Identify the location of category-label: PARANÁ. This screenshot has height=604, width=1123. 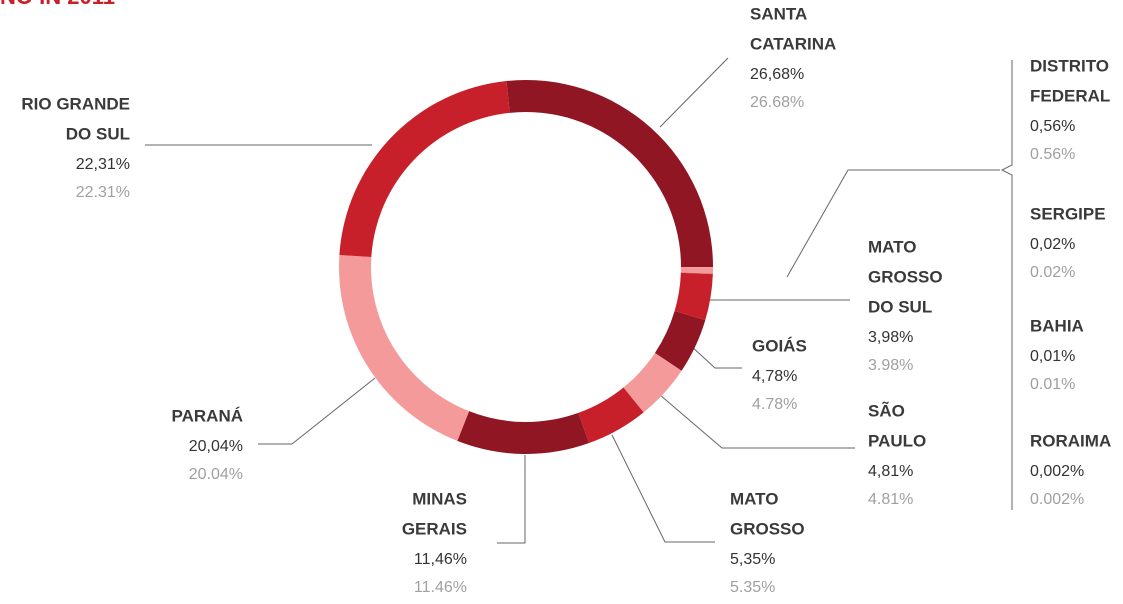
(207, 415).